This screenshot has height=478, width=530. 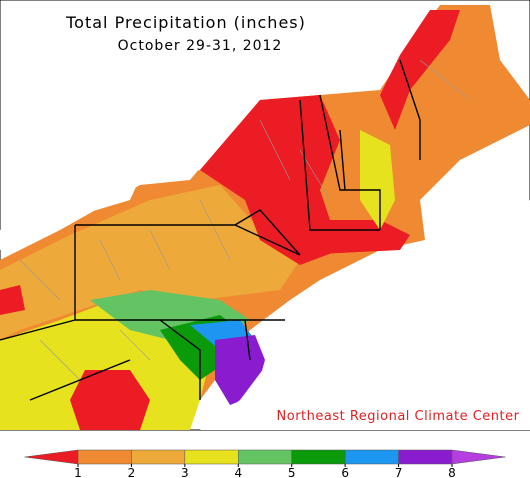 What do you see at coordinates (78, 472) in the screenshot?
I see `colorbar-tick-label: 1` at bounding box center [78, 472].